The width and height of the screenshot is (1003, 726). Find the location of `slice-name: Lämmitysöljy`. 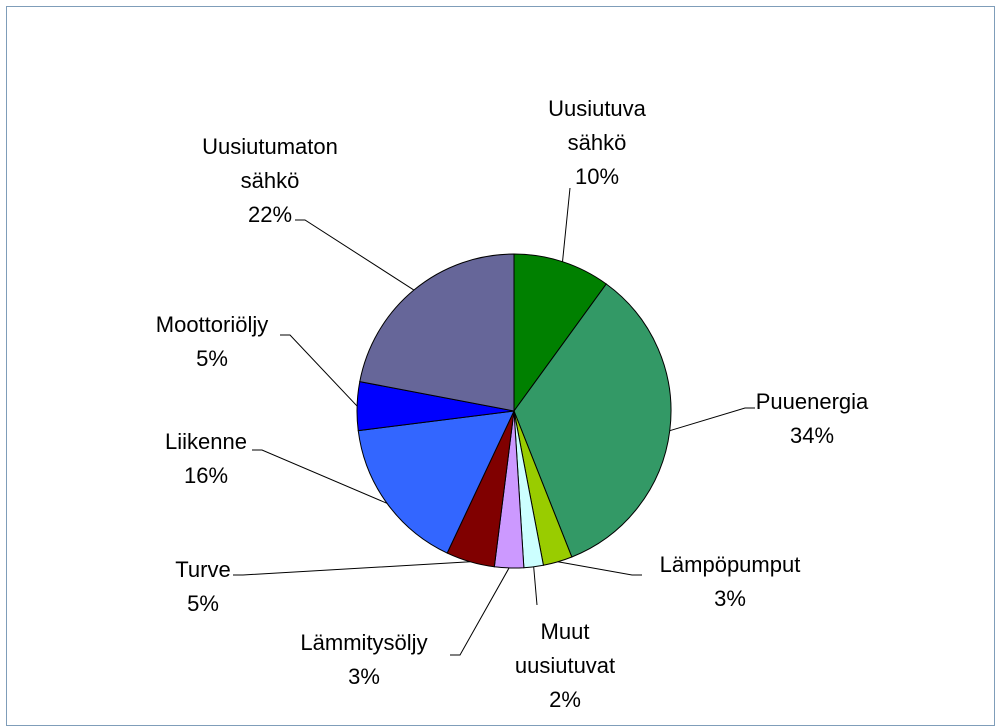

slice-name: Lämmitysöljy is located at coordinates (364, 642).